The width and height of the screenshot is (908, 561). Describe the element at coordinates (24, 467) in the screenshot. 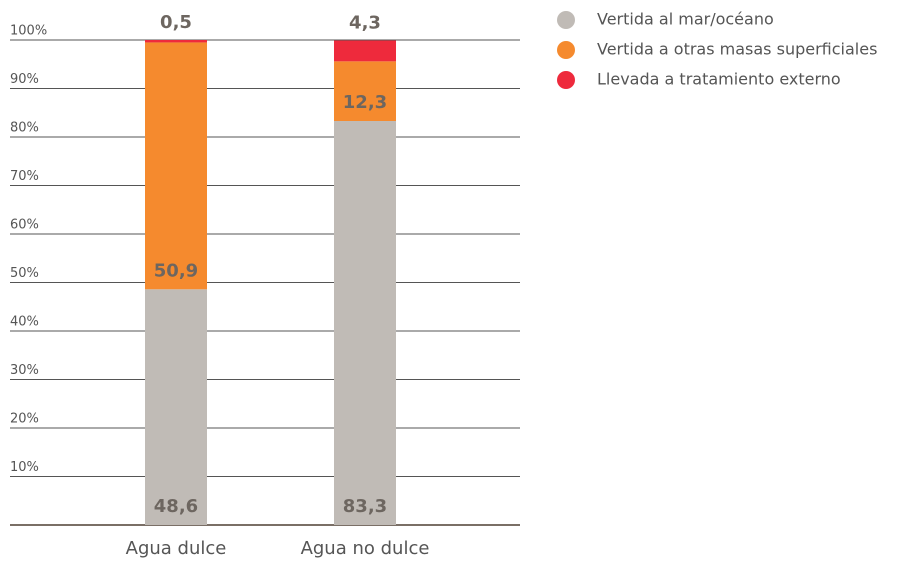

I see `y-tick-label: 10%` at that location.